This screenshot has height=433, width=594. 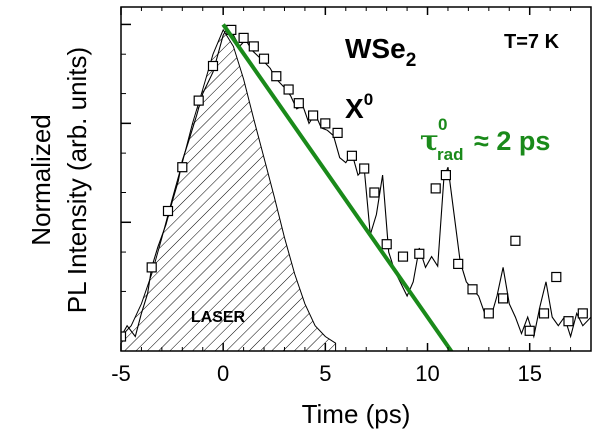 I want to click on x-tick-label: 10, so click(x=427, y=373).